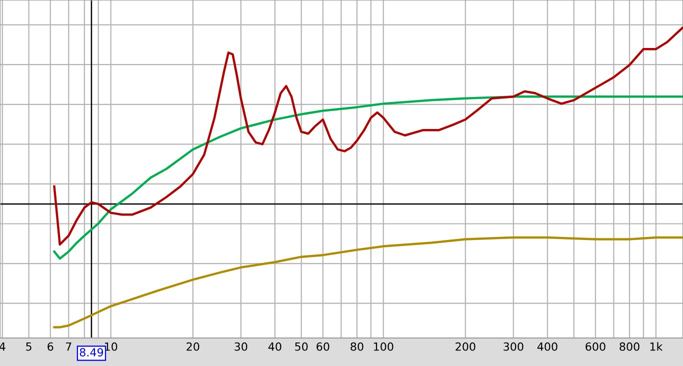 This screenshot has height=366, width=683. Describe the element at coordinates (630, 346) in the screenshot. I see `x-tick-label: 800` at that location.